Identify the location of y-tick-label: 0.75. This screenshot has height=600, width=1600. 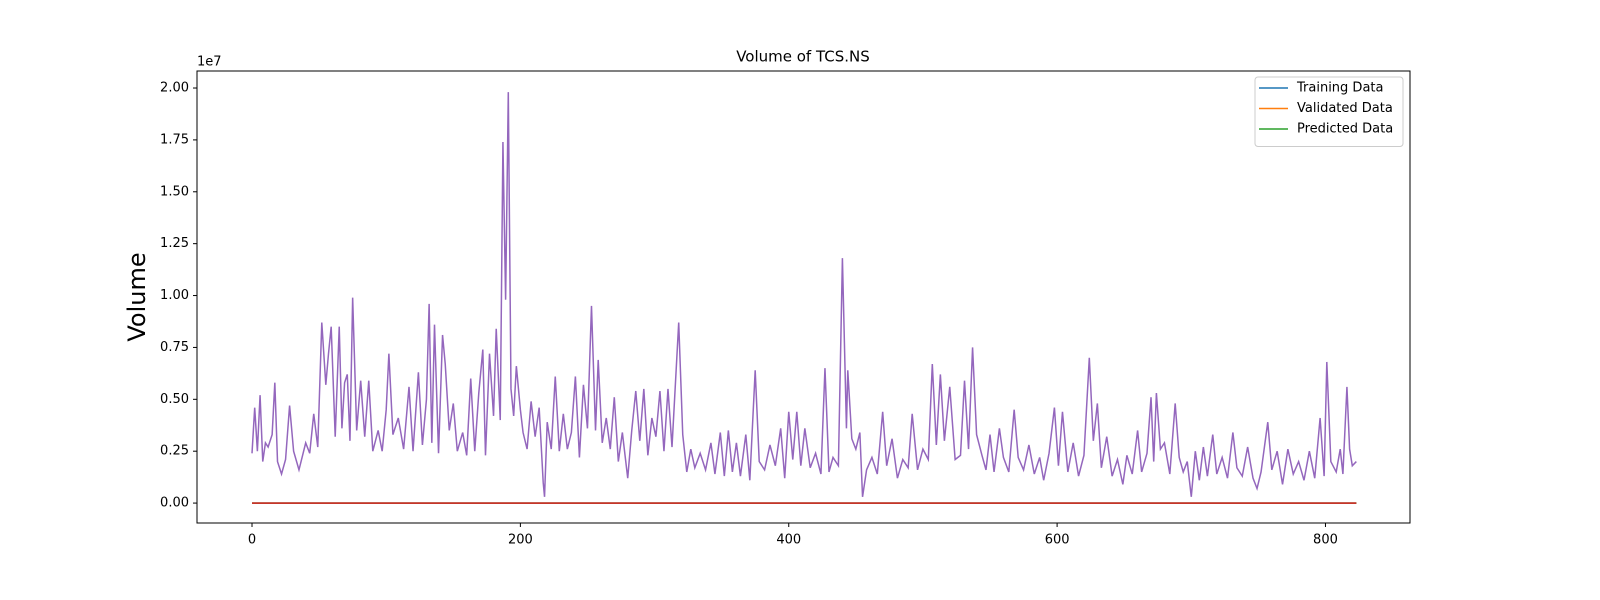
(174, 347).